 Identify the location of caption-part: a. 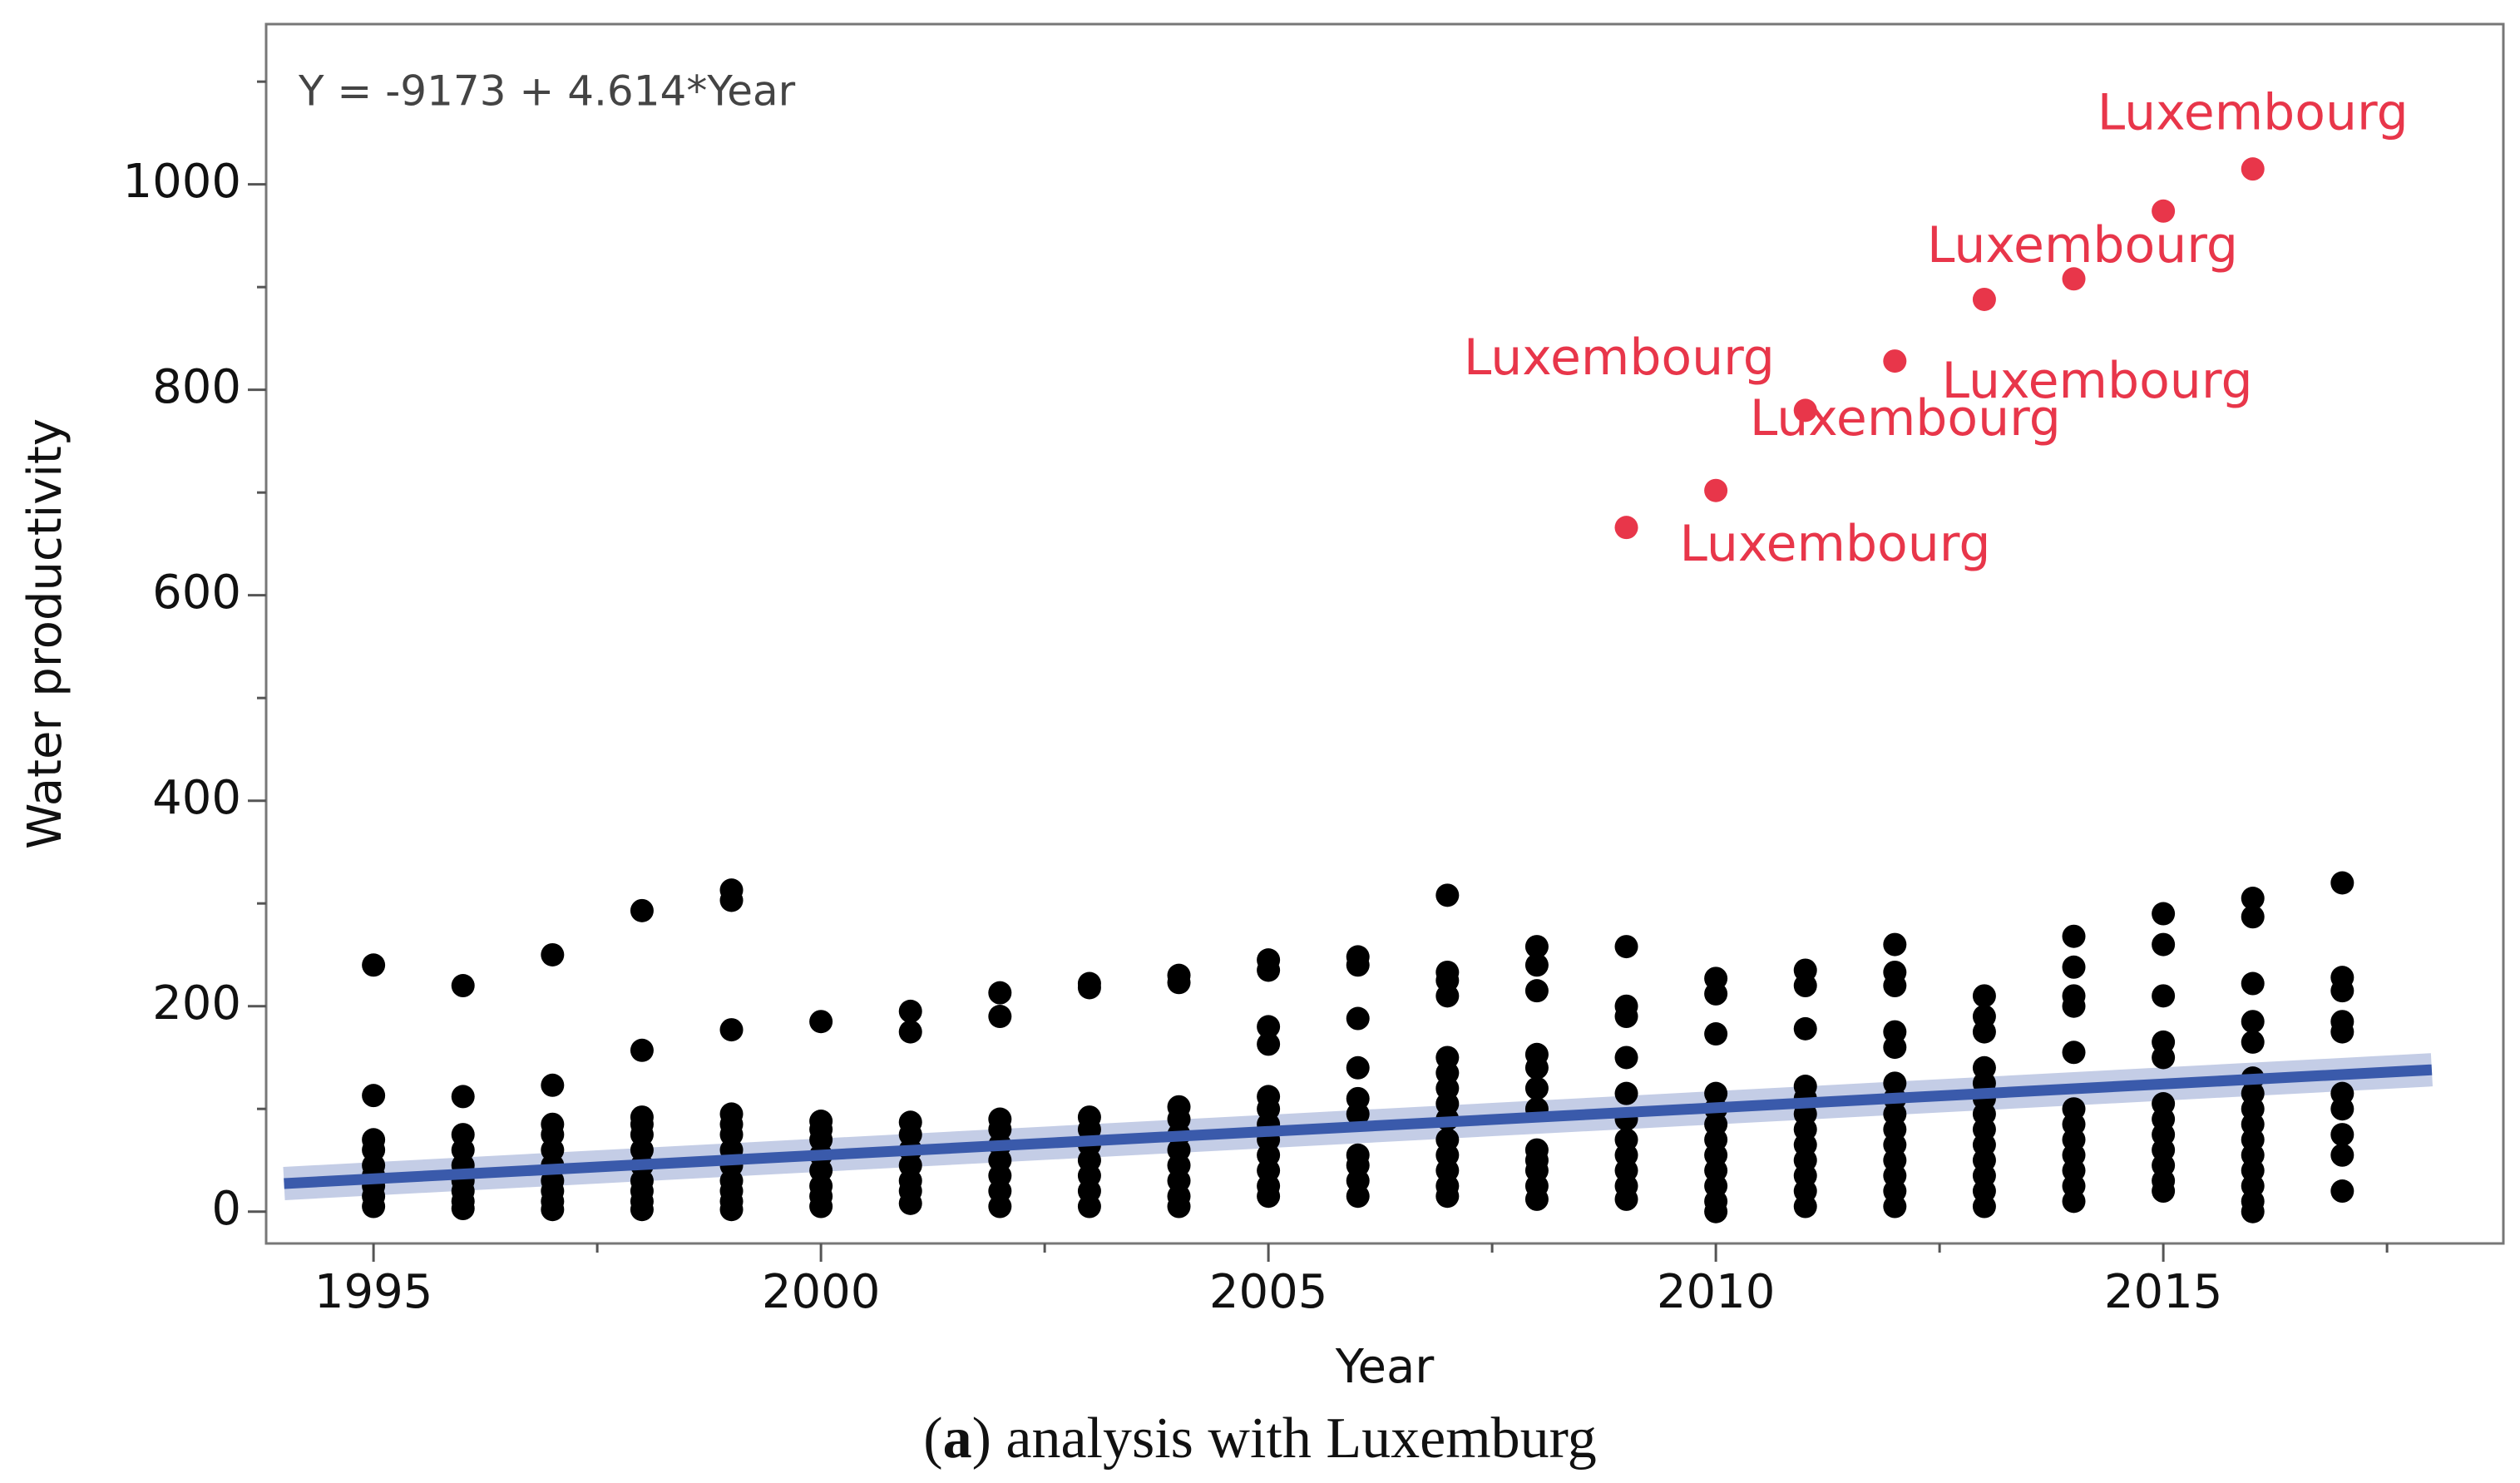
(957, 1438).